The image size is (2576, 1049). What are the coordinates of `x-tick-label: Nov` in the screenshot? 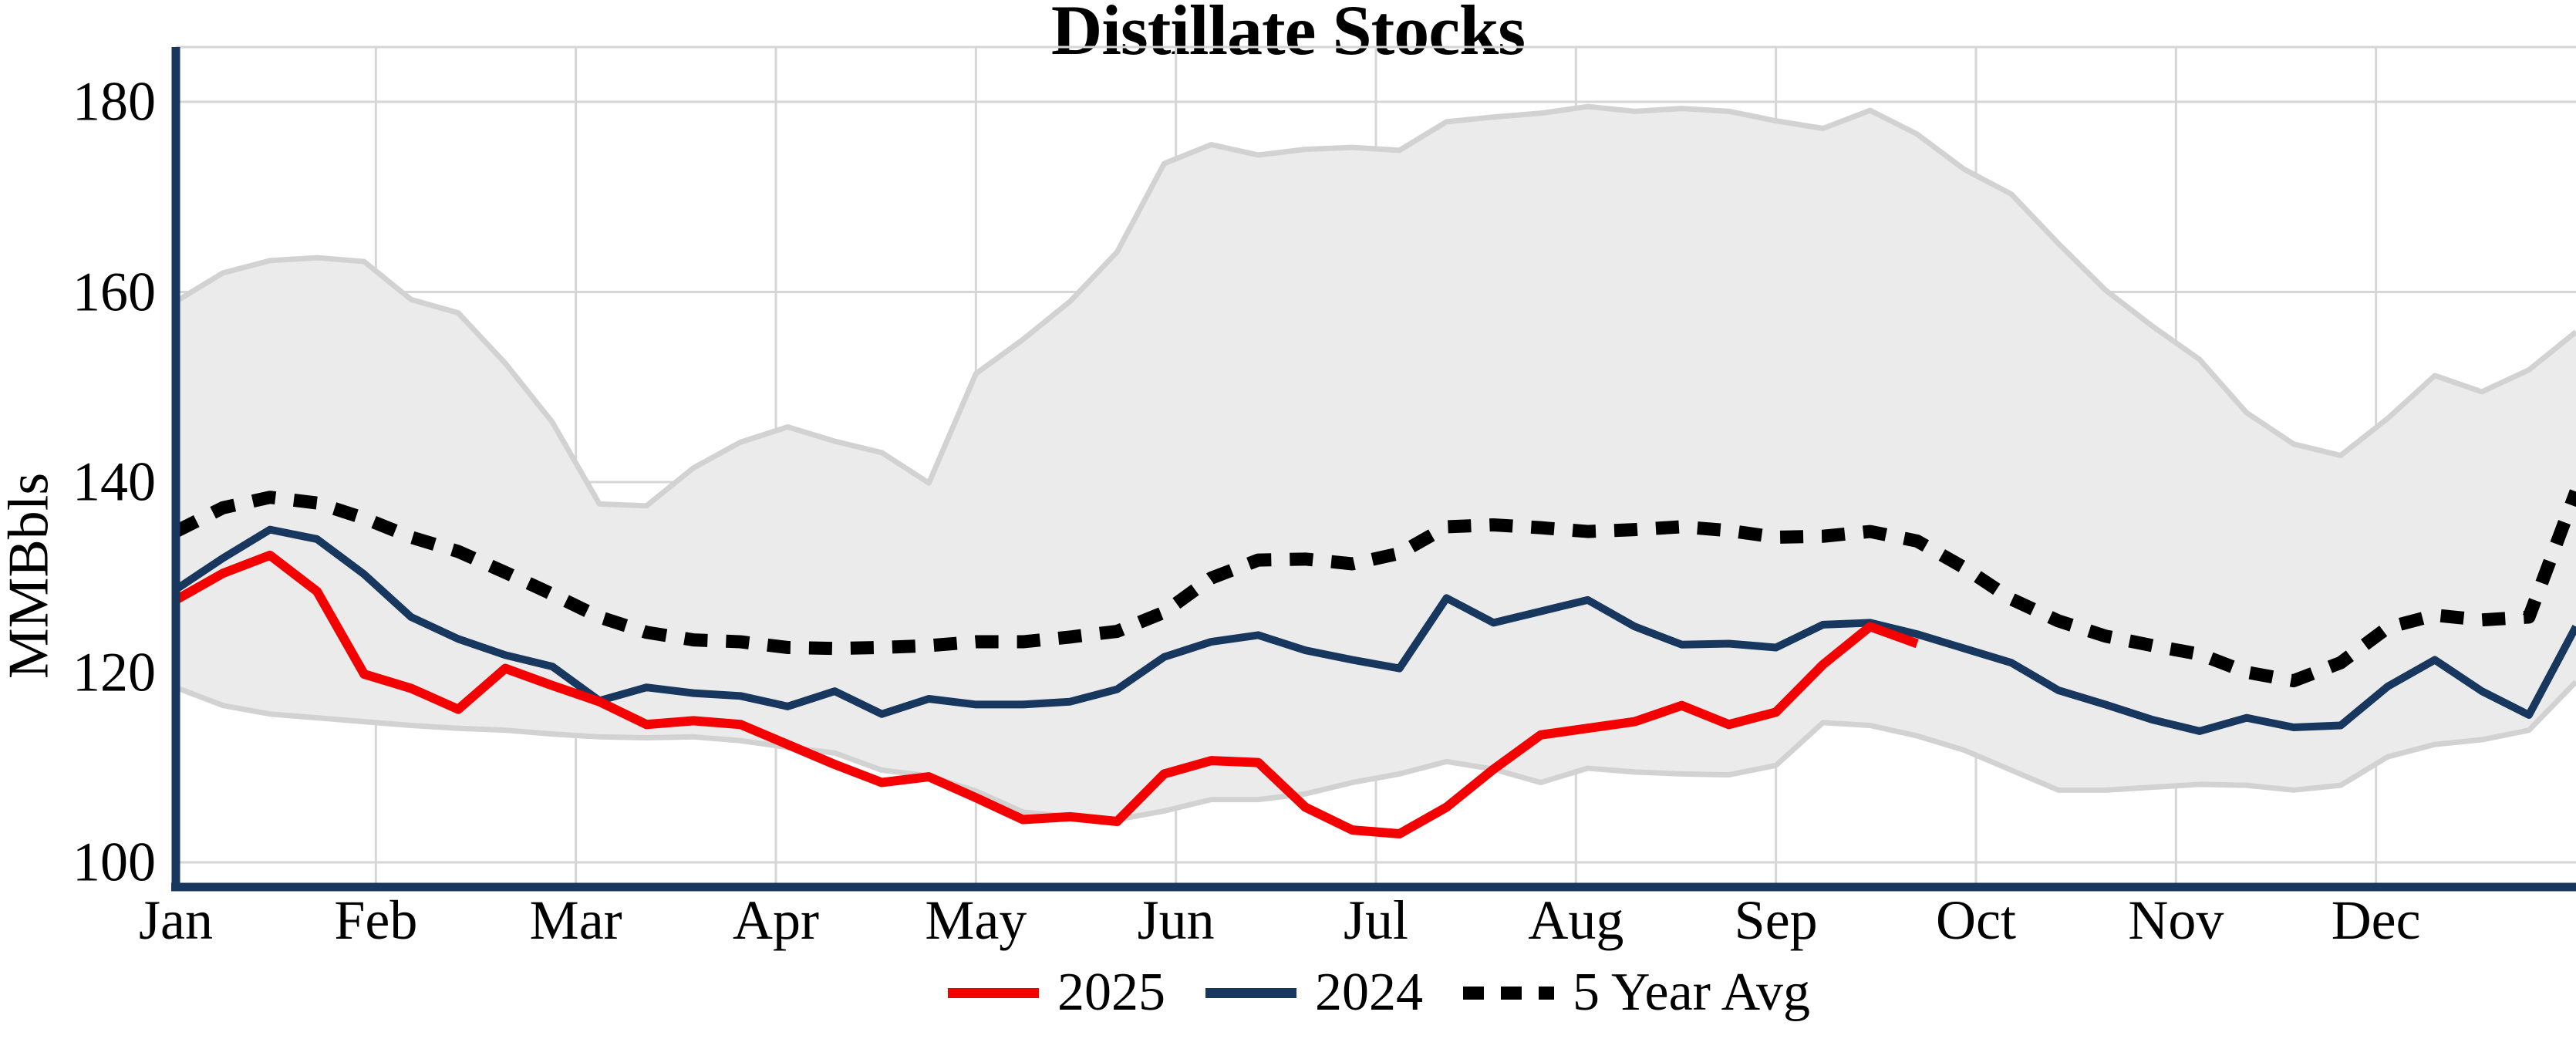 It's located at (2176, 920).